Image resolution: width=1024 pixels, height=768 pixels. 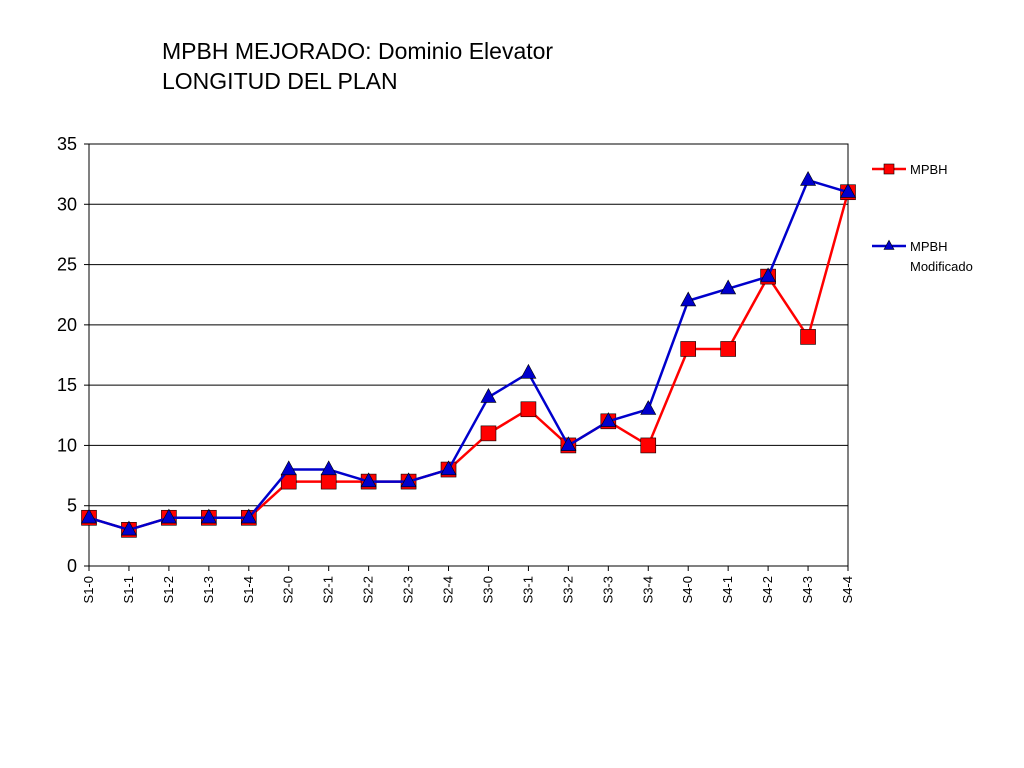 I want to click on x-tick-label: S1-1, so click(x=128, y=589).